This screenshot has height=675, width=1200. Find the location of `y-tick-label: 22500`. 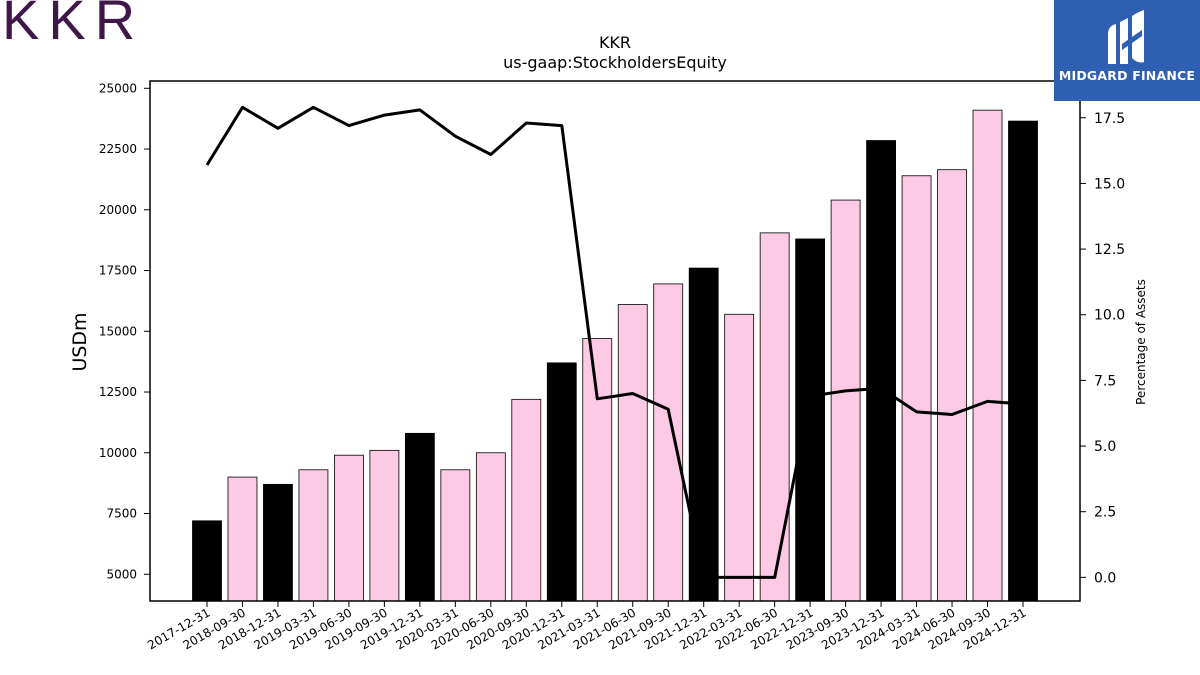

y-tick-label: 22500 is located at coordinates (118, 149).